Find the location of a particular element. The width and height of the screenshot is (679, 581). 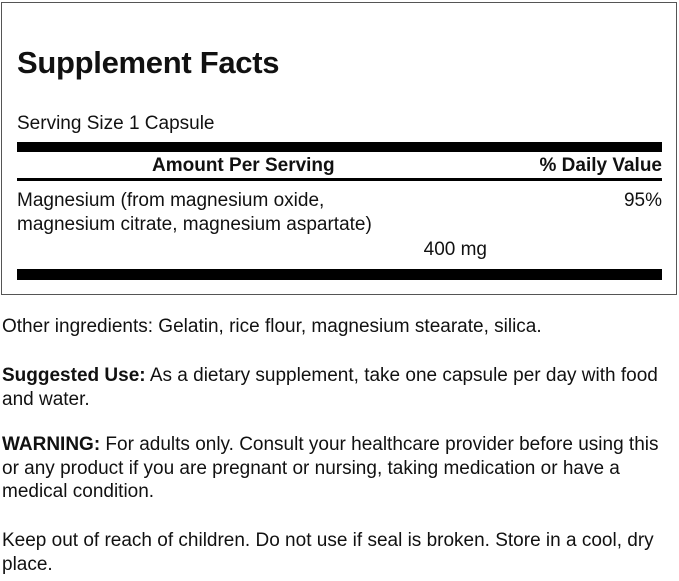

serving-size: Serving Size 1 Capsule is located at coordinates (116, 123).